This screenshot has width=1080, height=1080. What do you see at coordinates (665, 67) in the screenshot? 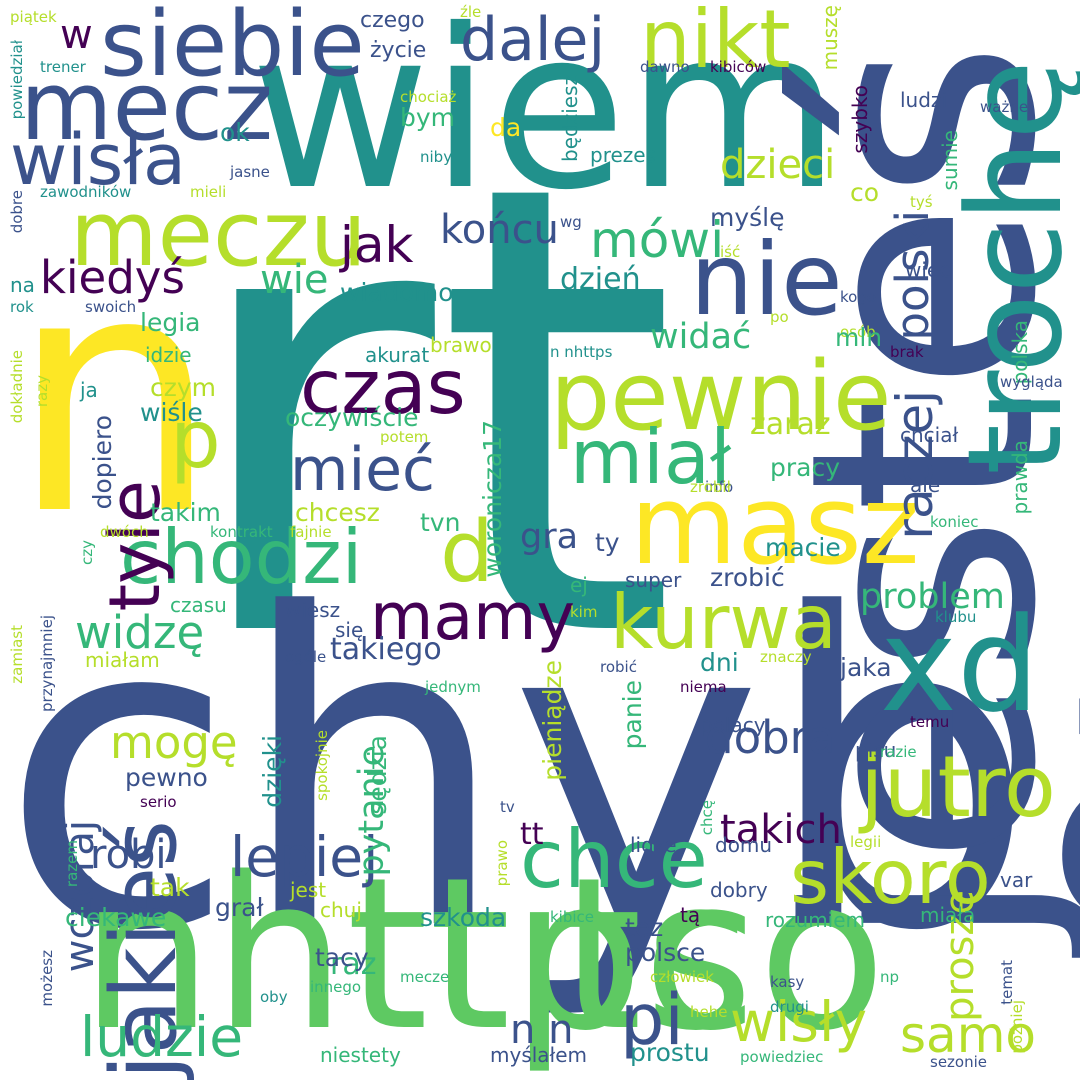
I see `word: dawno` at bounding box center [665, 67].